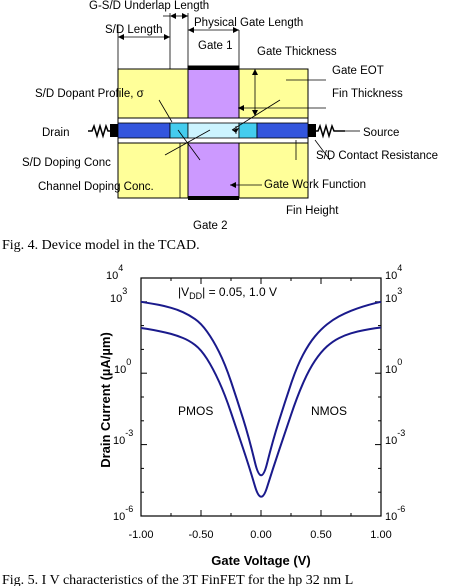  What do you see at coordinates (99, 131) in the screenshot?
I see `drain-resistor` at bounding box center [99, 131].